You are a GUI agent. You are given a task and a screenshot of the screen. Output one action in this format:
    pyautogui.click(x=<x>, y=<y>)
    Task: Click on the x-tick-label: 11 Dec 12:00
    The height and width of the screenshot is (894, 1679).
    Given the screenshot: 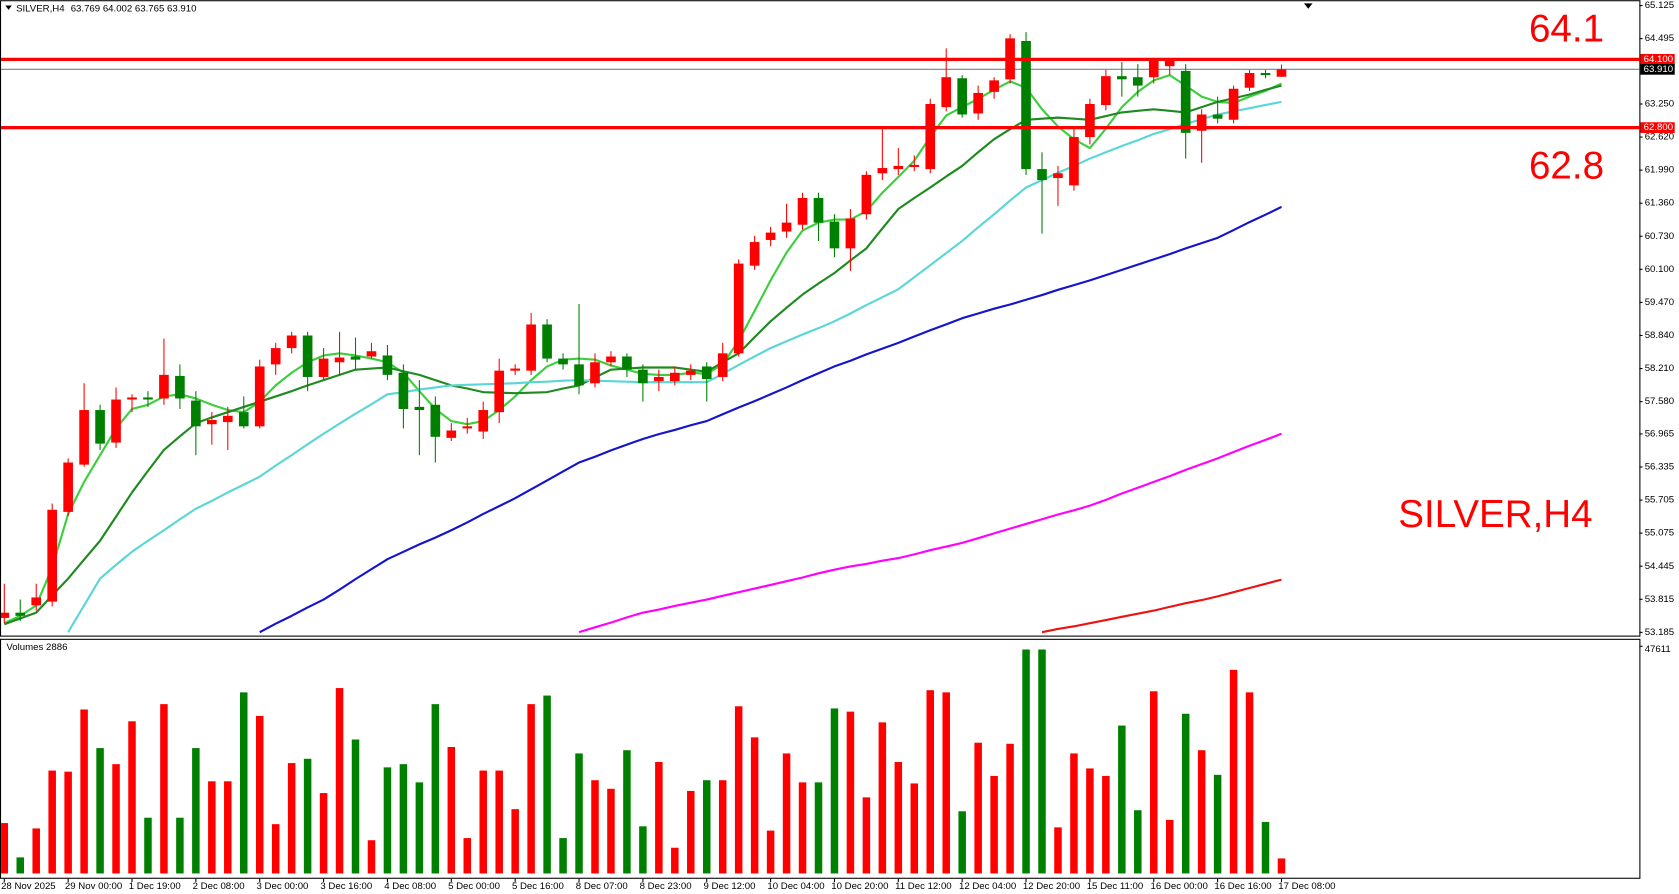 What is the action you would take?
    pyautogui.click(x=923, y=886)
    